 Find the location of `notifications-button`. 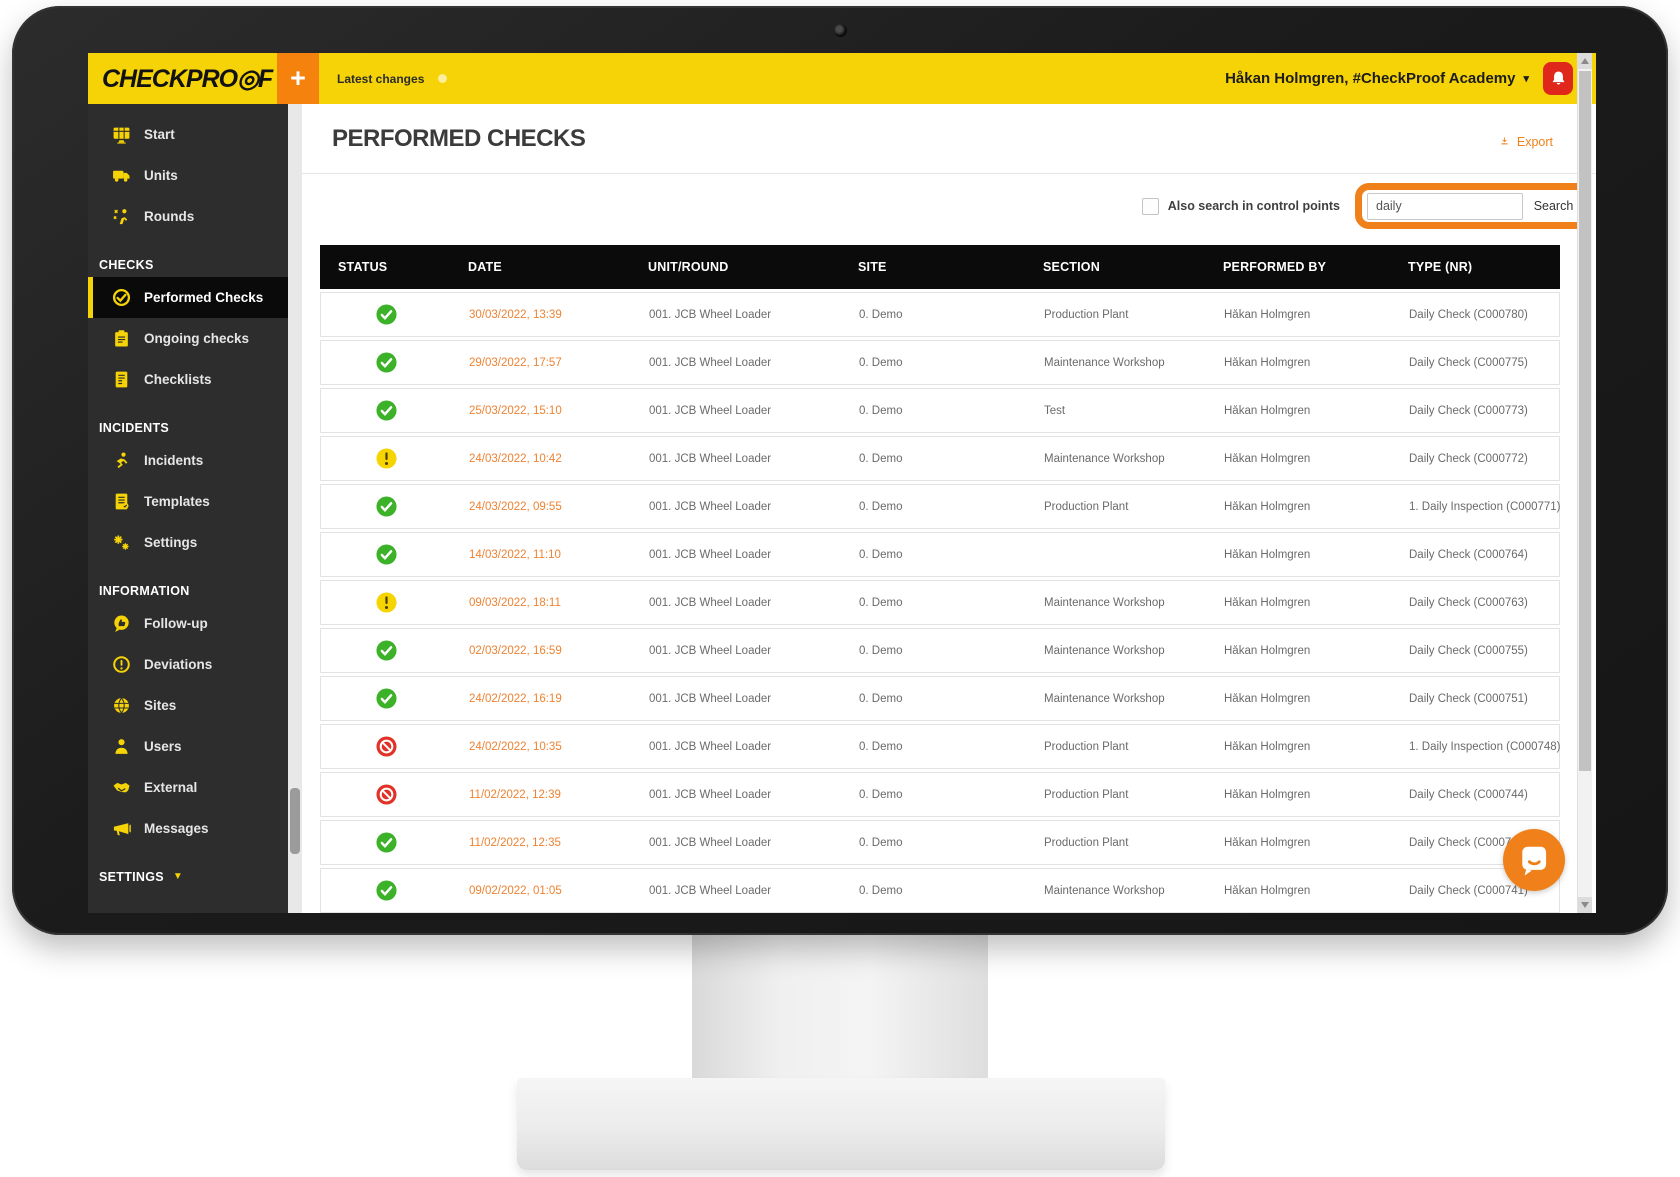

notifications-button is located at coordinates (1558, 78).